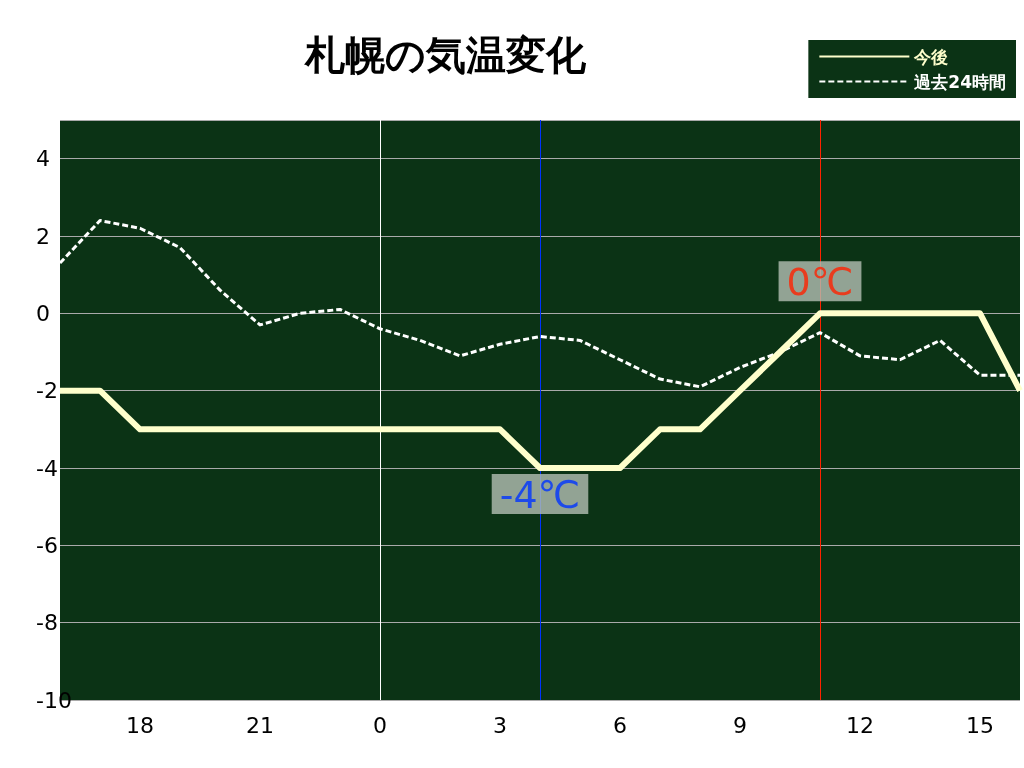 This screenshot has width=1024, height=768. What do you see at coordinates (860, 725) in the screenshot?
I see `x-tick-label: 12` at bounding box center [860, 725].